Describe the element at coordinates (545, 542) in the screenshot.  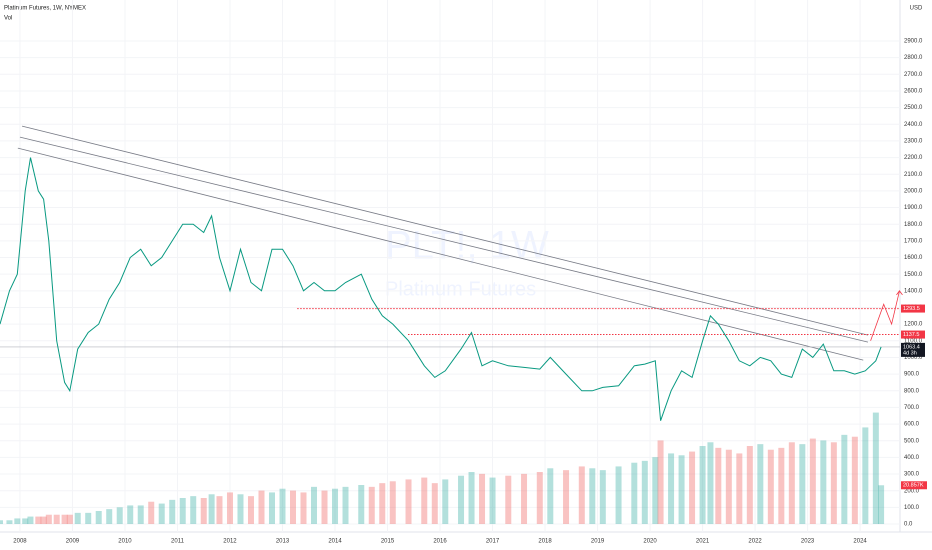
I see `x-tick-label: 2018` at that location.